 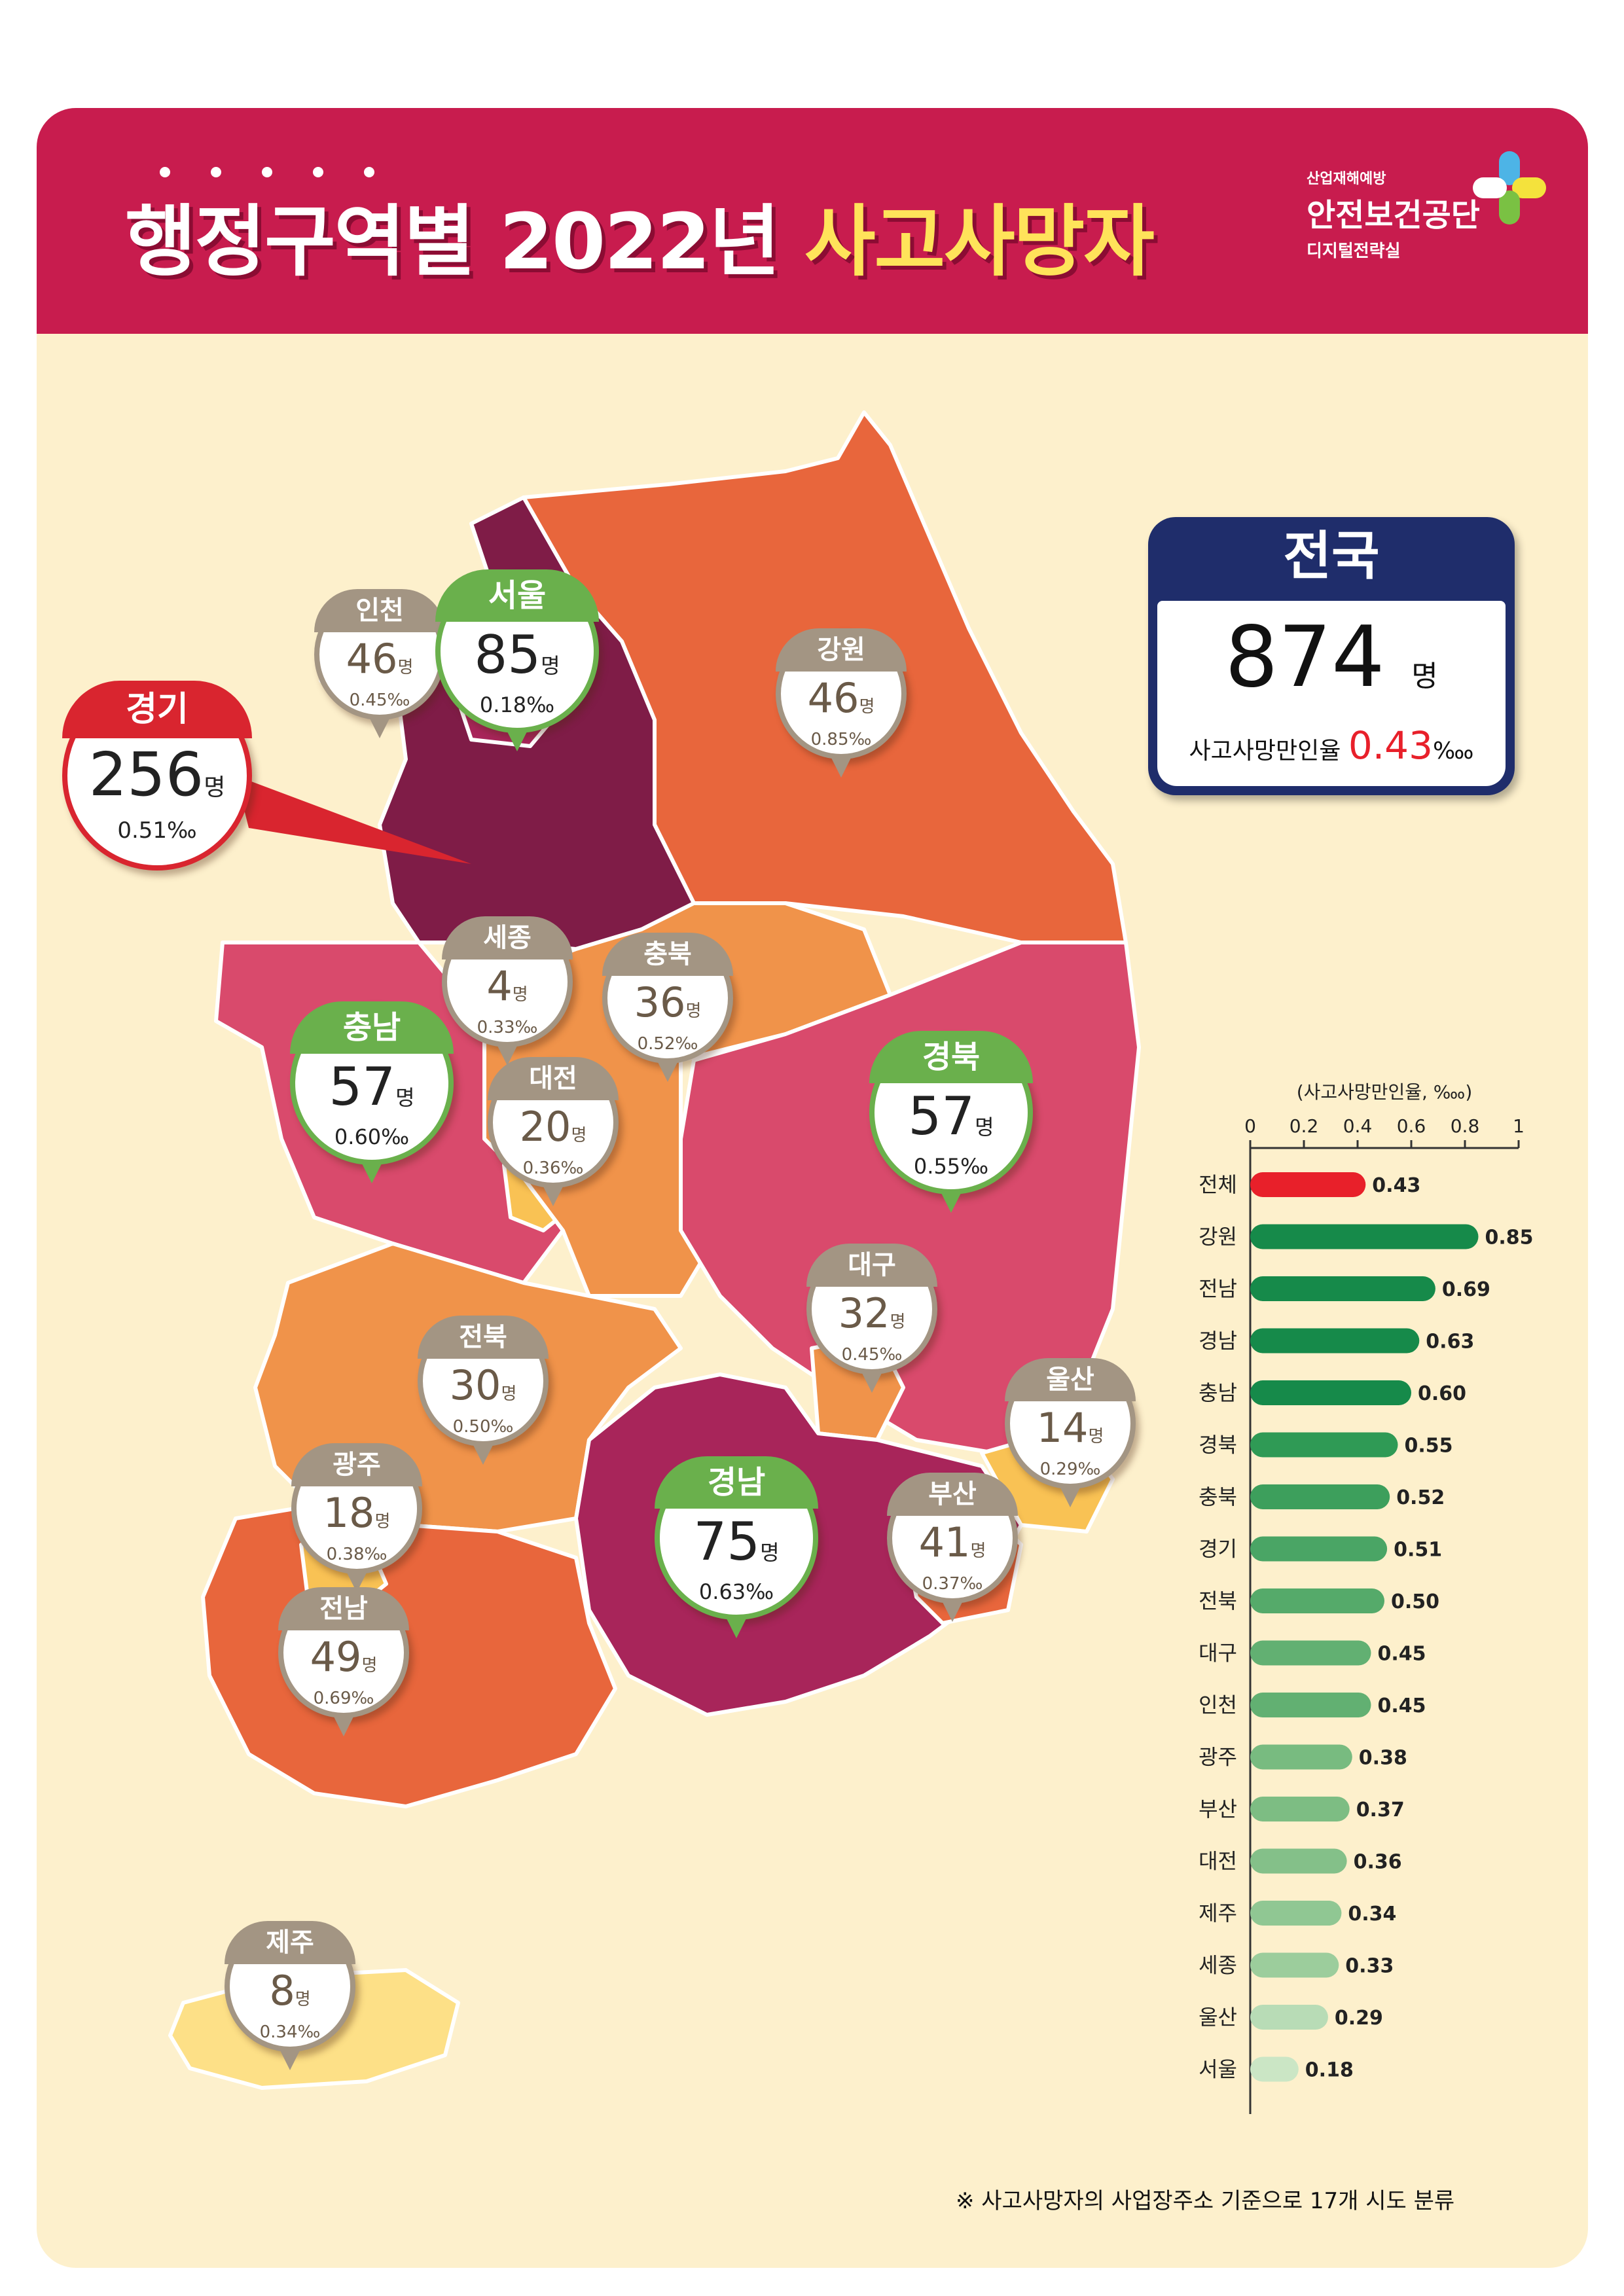 I want to click on chart-data-label: 0.33, so click(x=1369, y=1966).